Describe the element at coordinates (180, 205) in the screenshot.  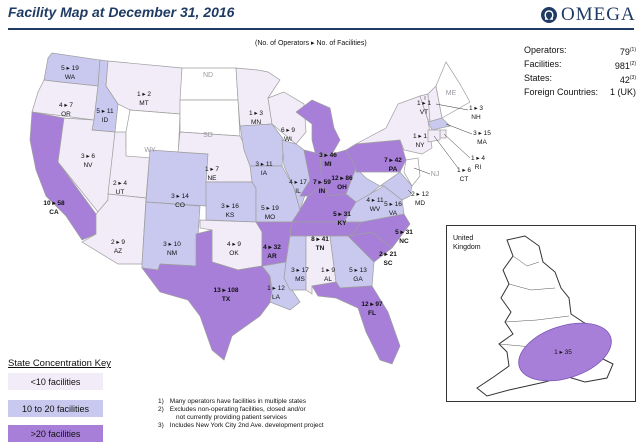
I see `state-abbr-co: CO` at that location.